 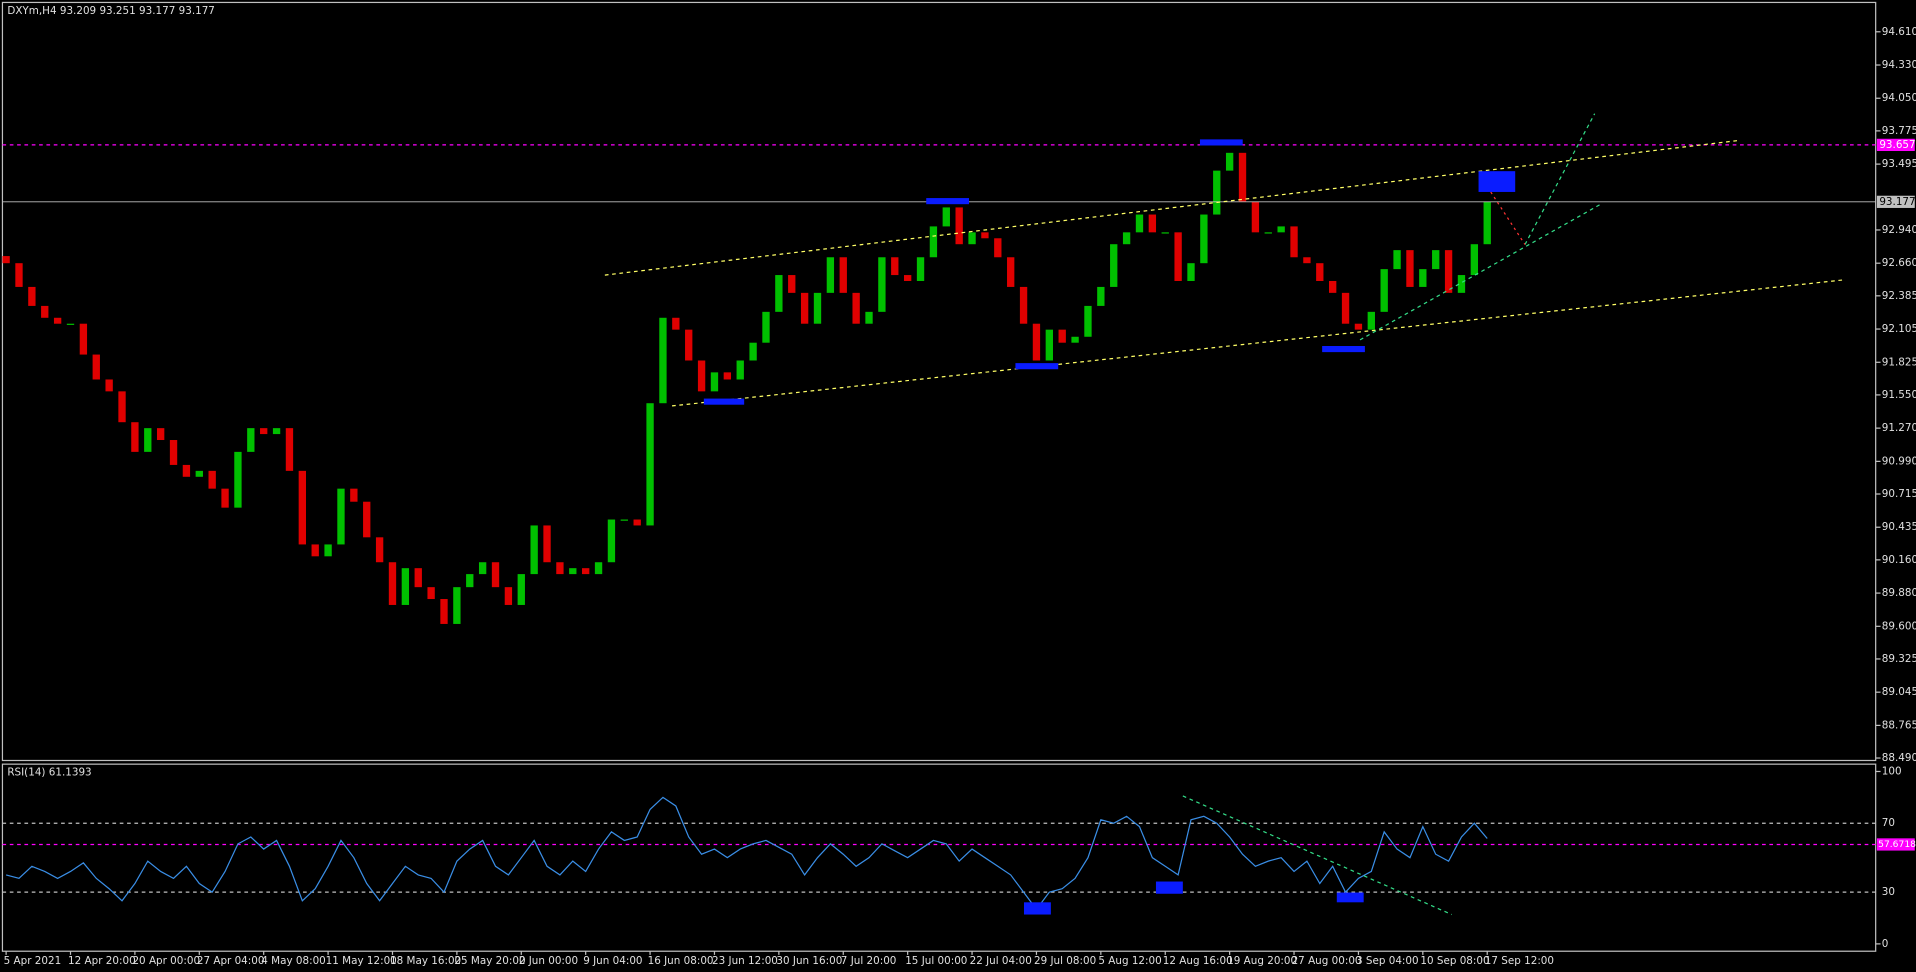 I want to click on level-label: 93.657, so click(x=1897, y=145).